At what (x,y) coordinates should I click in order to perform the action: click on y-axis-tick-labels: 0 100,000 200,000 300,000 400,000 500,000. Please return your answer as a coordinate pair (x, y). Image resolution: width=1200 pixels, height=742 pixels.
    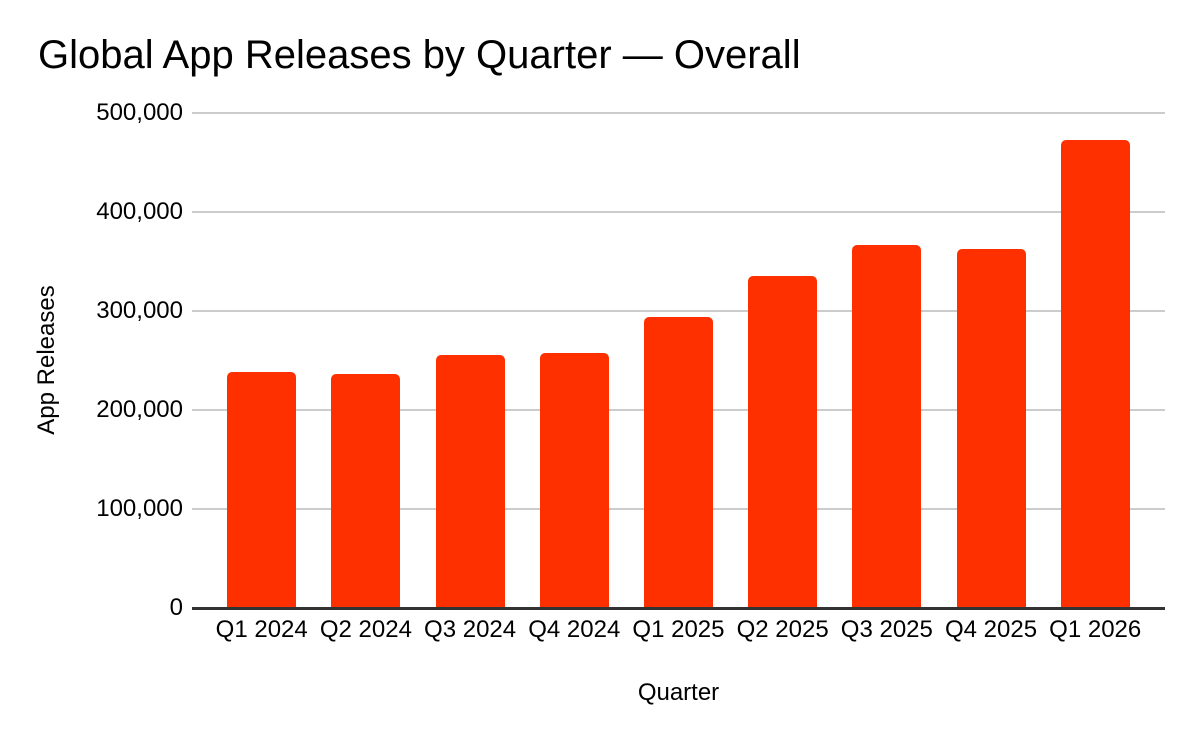
    Looking at the image, I should click on (91, 360).